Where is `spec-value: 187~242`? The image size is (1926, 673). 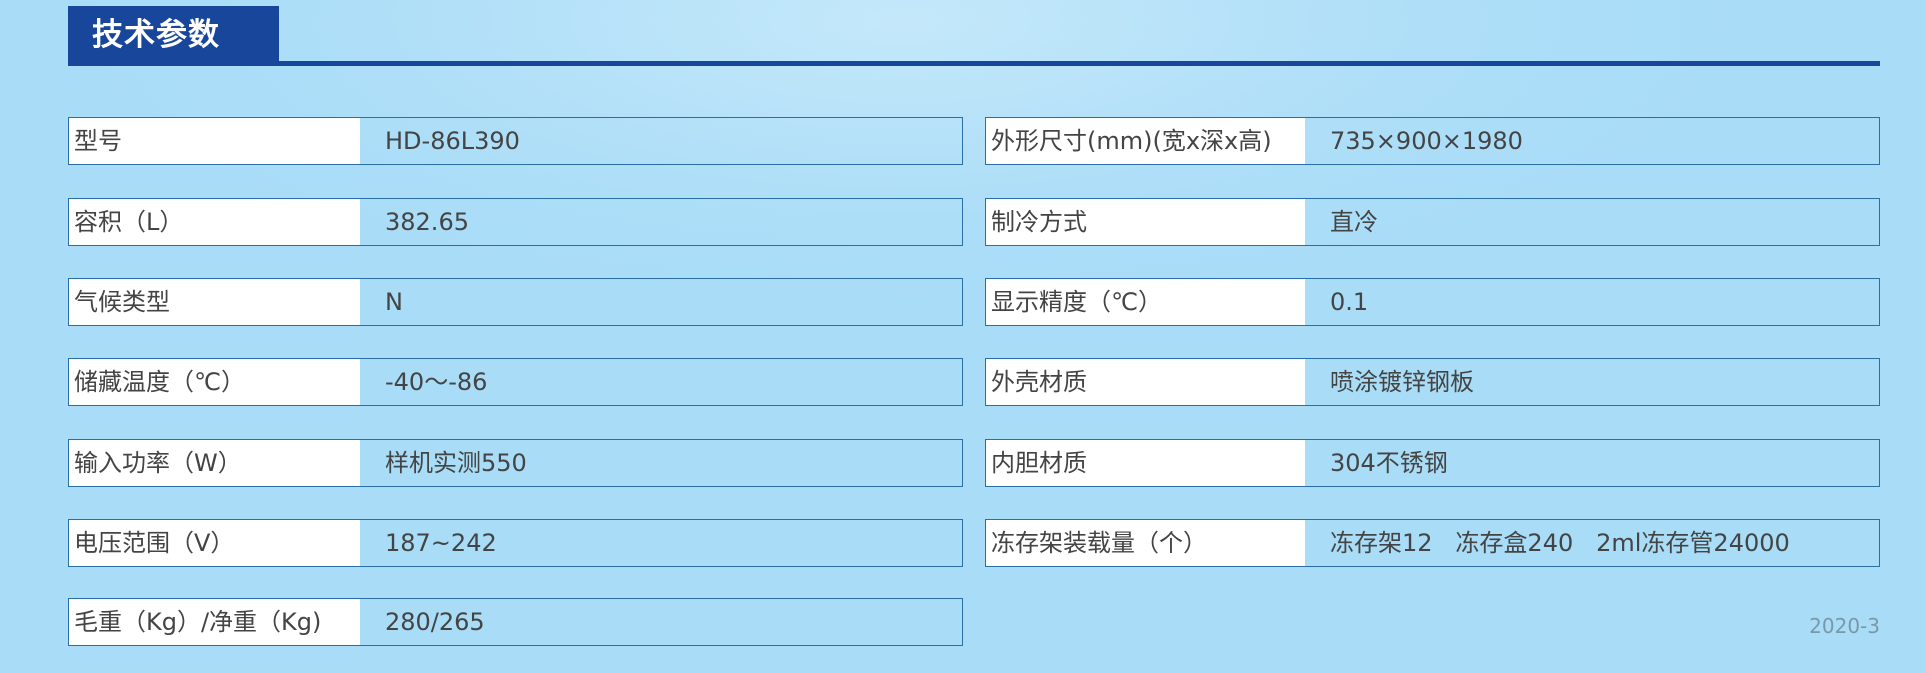 spec-value: 187~242 is located at coordinates (441, 543).